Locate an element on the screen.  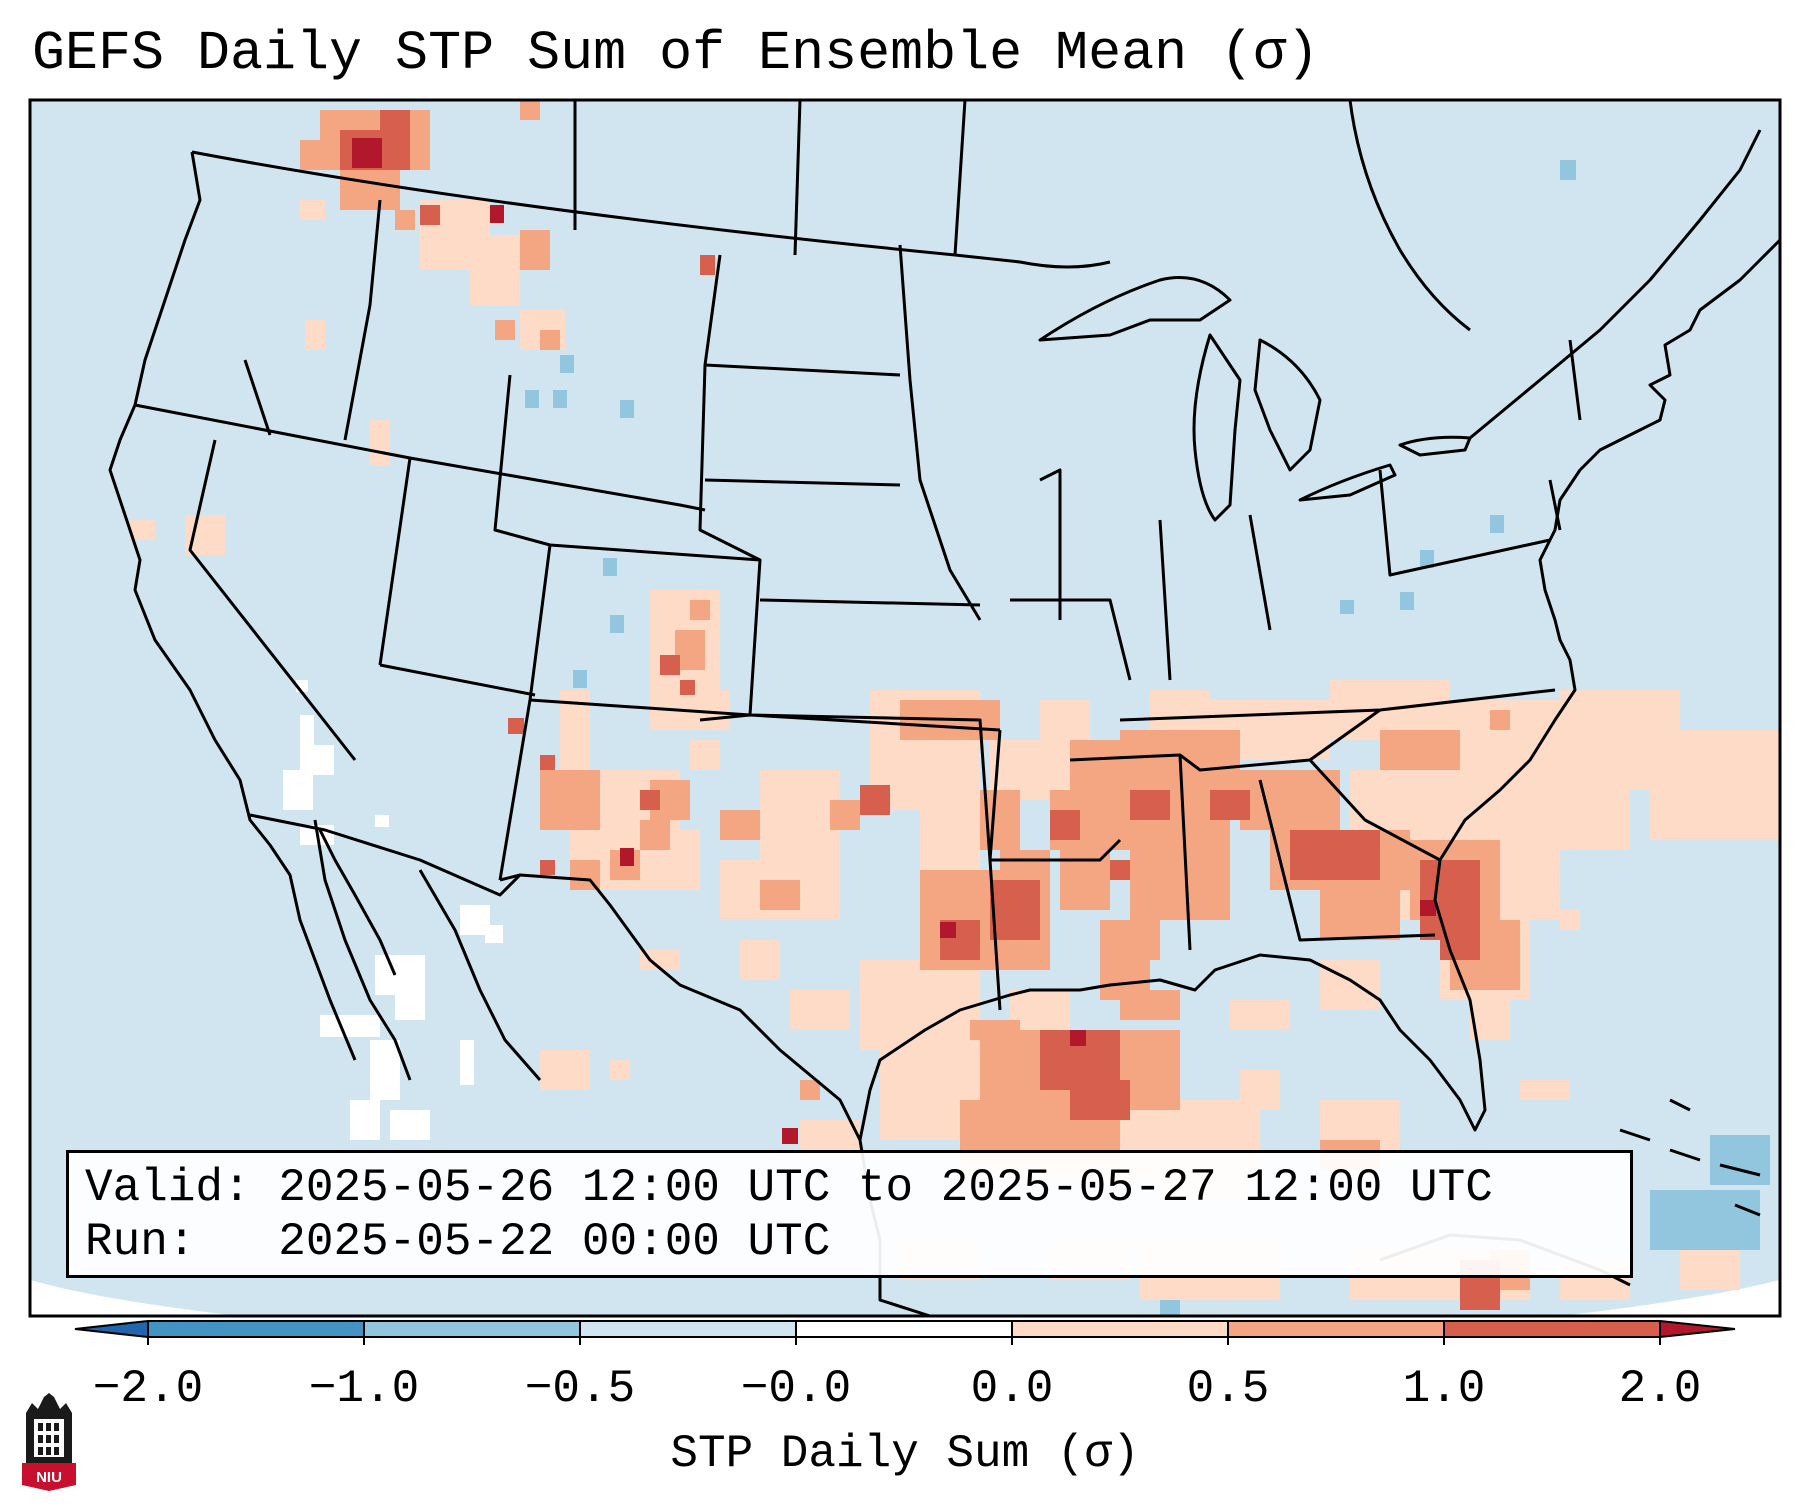
baja-coastline is located at coordinates (362, 950).